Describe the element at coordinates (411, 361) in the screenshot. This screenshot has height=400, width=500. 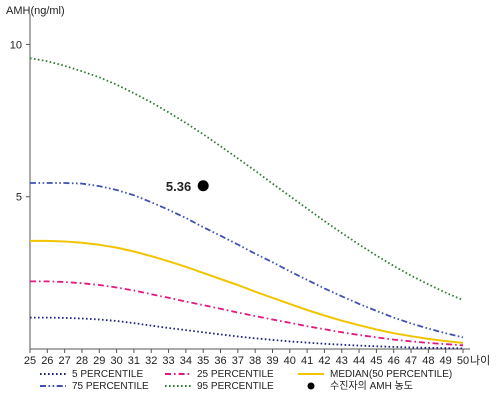
I see `x-tick-label: 47` at that location.